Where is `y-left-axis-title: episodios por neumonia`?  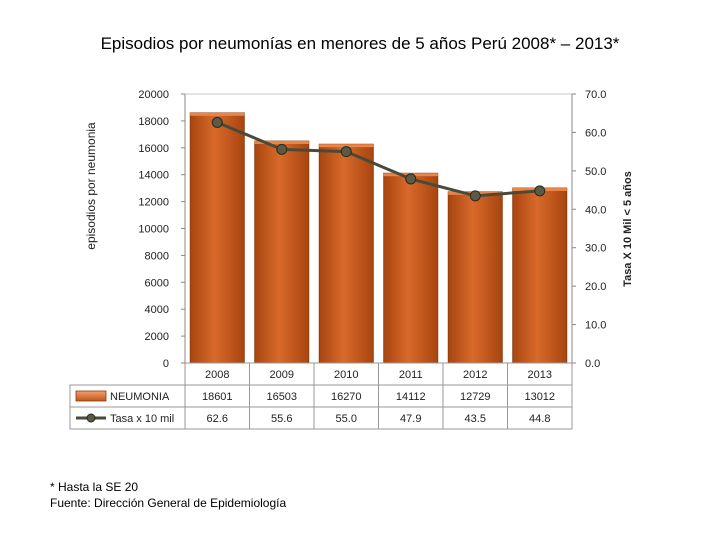 y-left-axis-title: episodios por neumonia is located at coordinates (91, 186).